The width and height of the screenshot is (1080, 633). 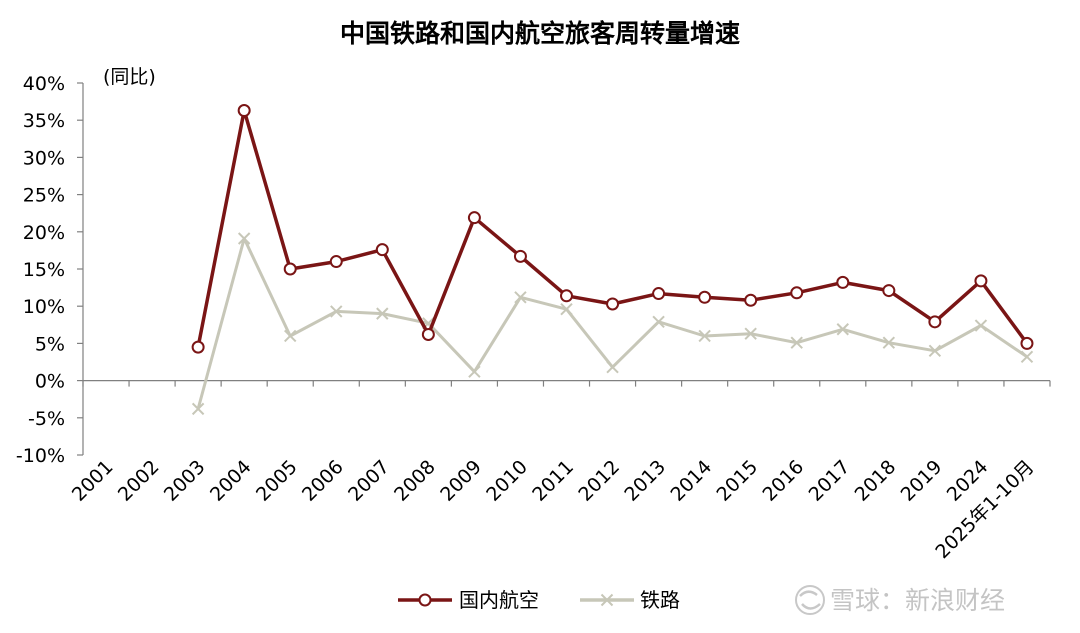 I want to click on watermark-logo-icon, so click(x=810, y=600).